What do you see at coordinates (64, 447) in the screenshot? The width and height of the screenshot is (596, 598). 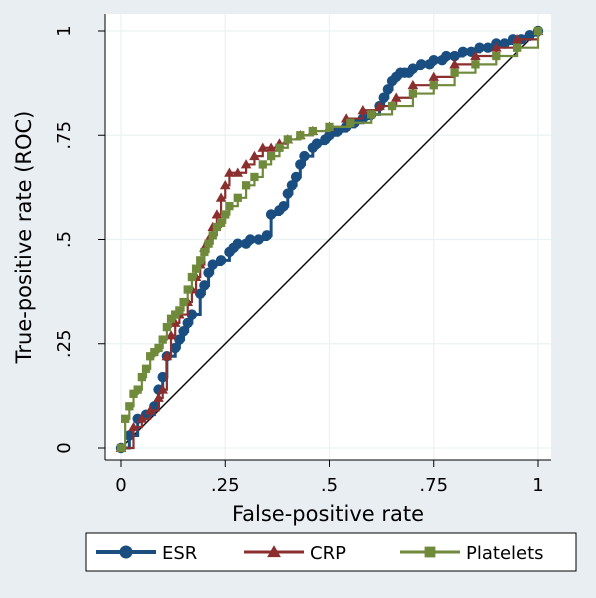 I see `y-tick-label: 0` at bounding box center [64, 447].